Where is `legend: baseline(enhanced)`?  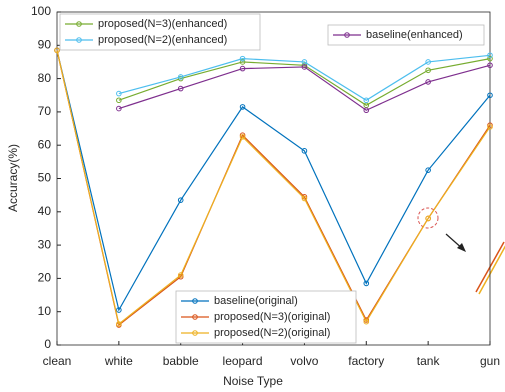 legend: baseline(enhanced) is located at coordinates (406, 35).